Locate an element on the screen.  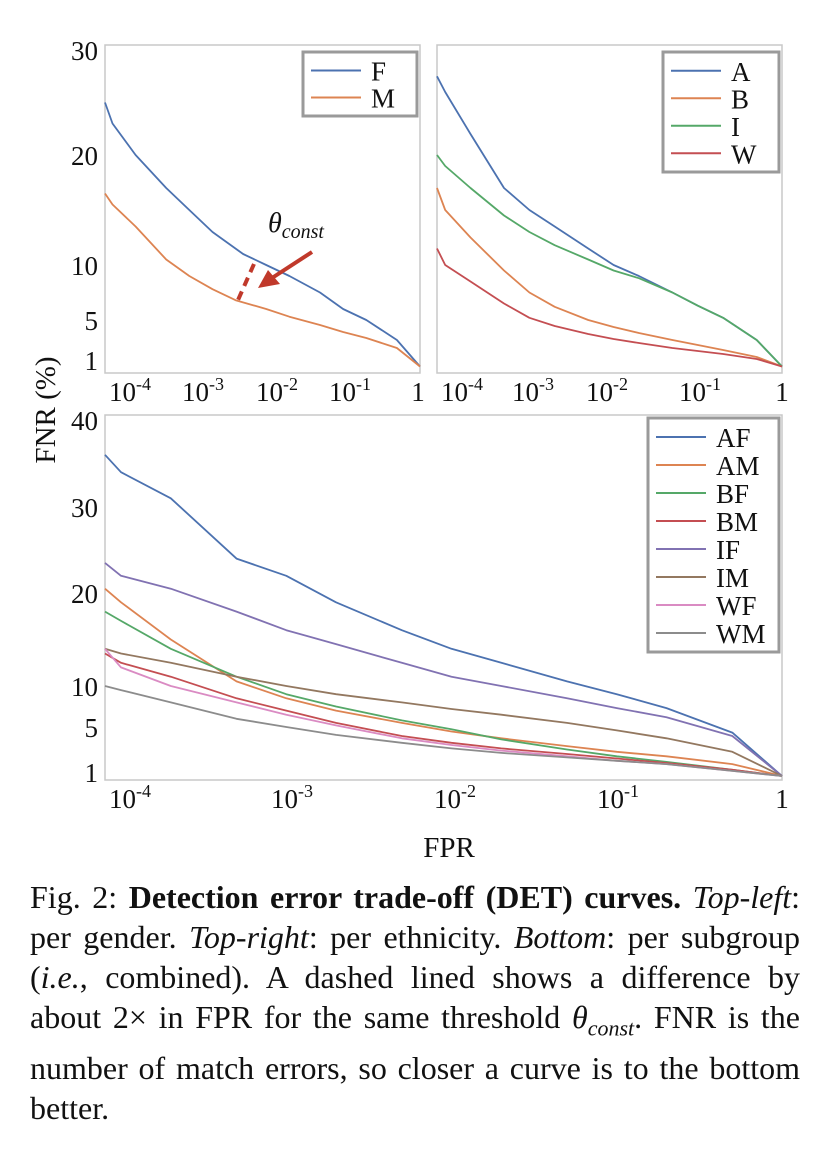
caption-top-right-label: Top-right is located at coordinates (249, 937).